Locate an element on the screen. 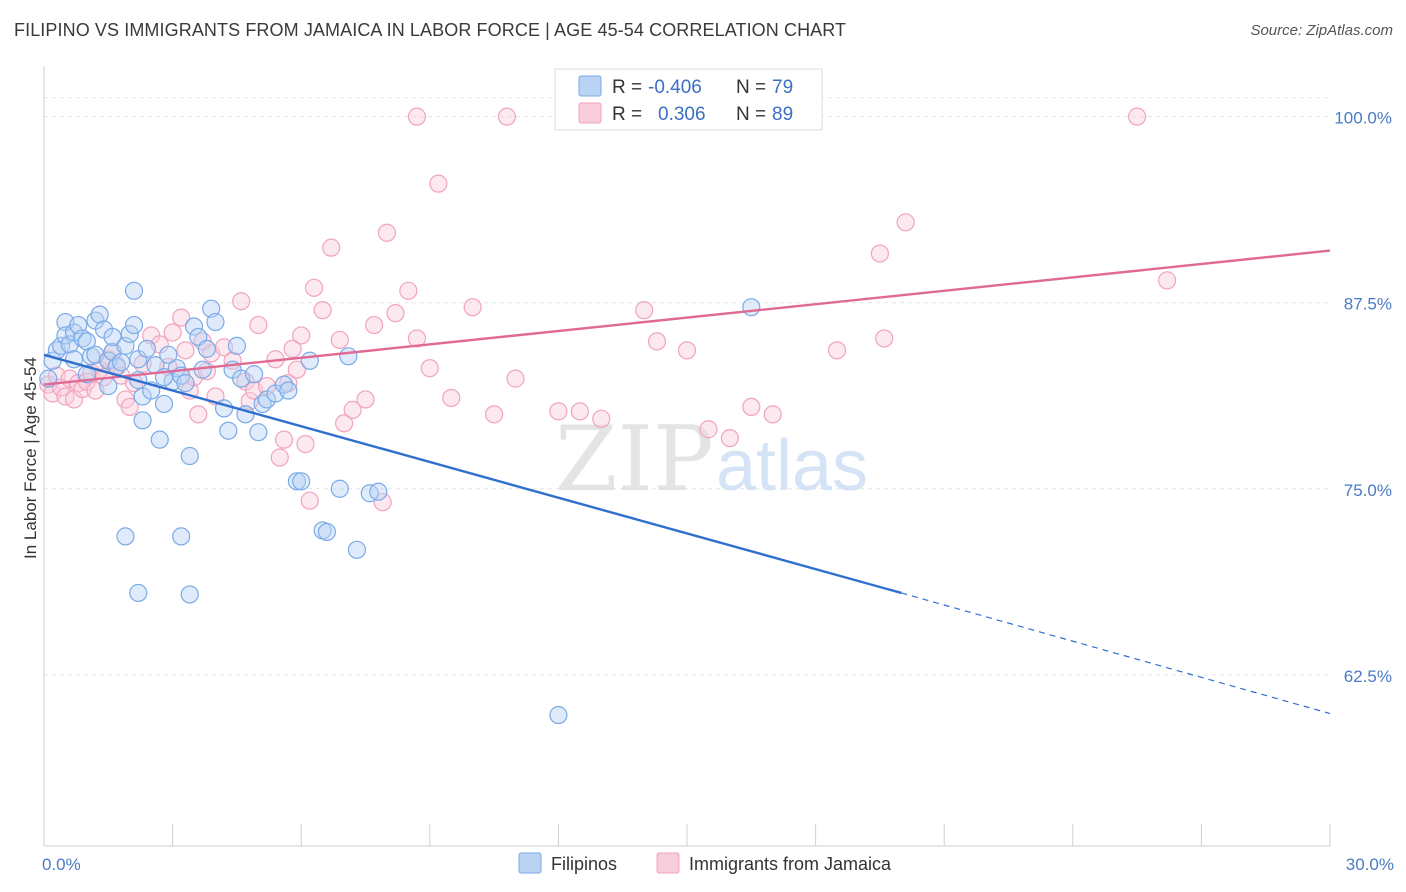 The image size is (1406, 892). bottom-legend-label-filipinos: Filipinos is located at coordinates (584, 864).